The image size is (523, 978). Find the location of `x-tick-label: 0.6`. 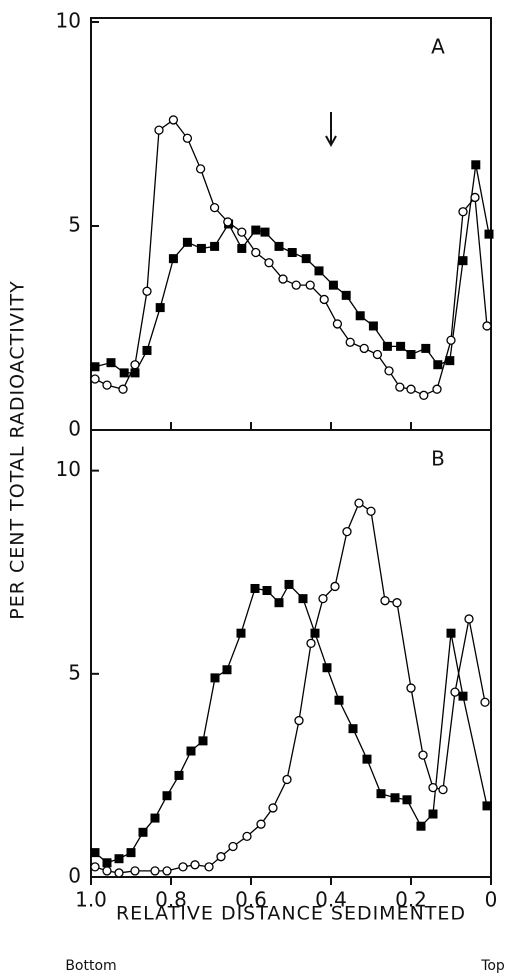

x-tick-label: 0.6 is located at coordinates (251, 900).